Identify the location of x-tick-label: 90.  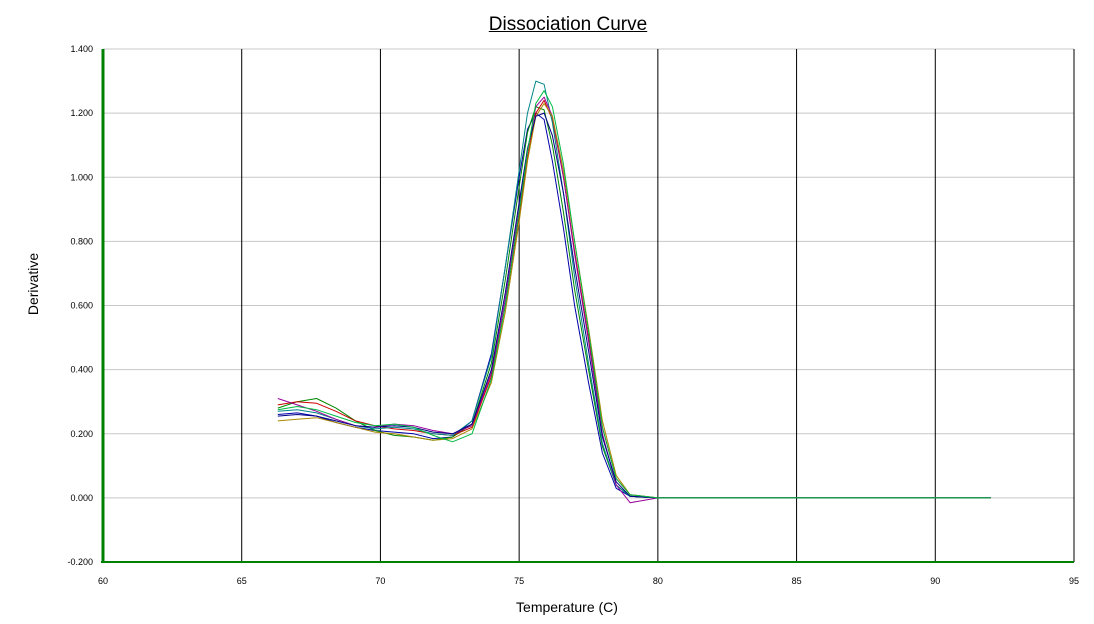
(935, 581).